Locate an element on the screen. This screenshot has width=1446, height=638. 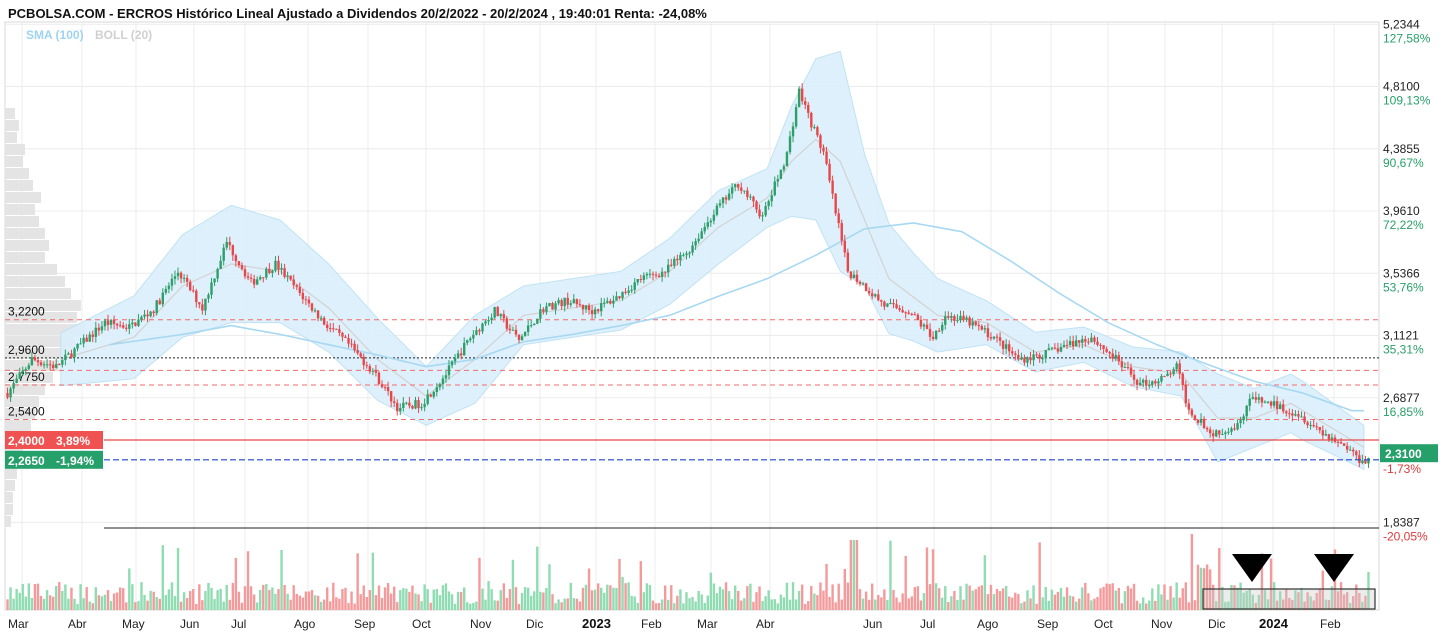
axis-pct-3: 72,22% is located at coordinates (1403, 225).